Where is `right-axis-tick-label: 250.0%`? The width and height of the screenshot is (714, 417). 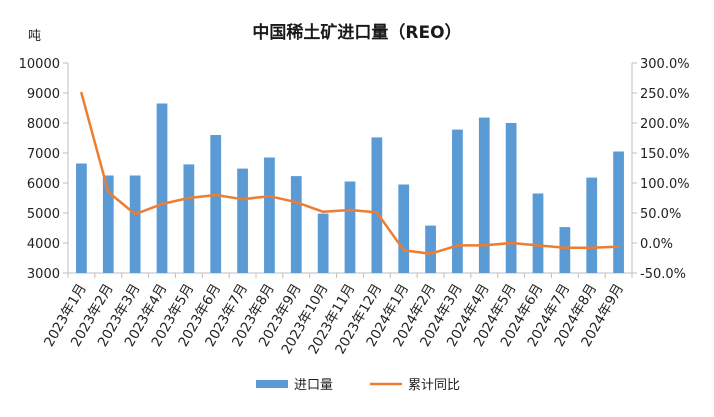 right-axis-tick-label: 250.0% is located at coordinates (665, 94).